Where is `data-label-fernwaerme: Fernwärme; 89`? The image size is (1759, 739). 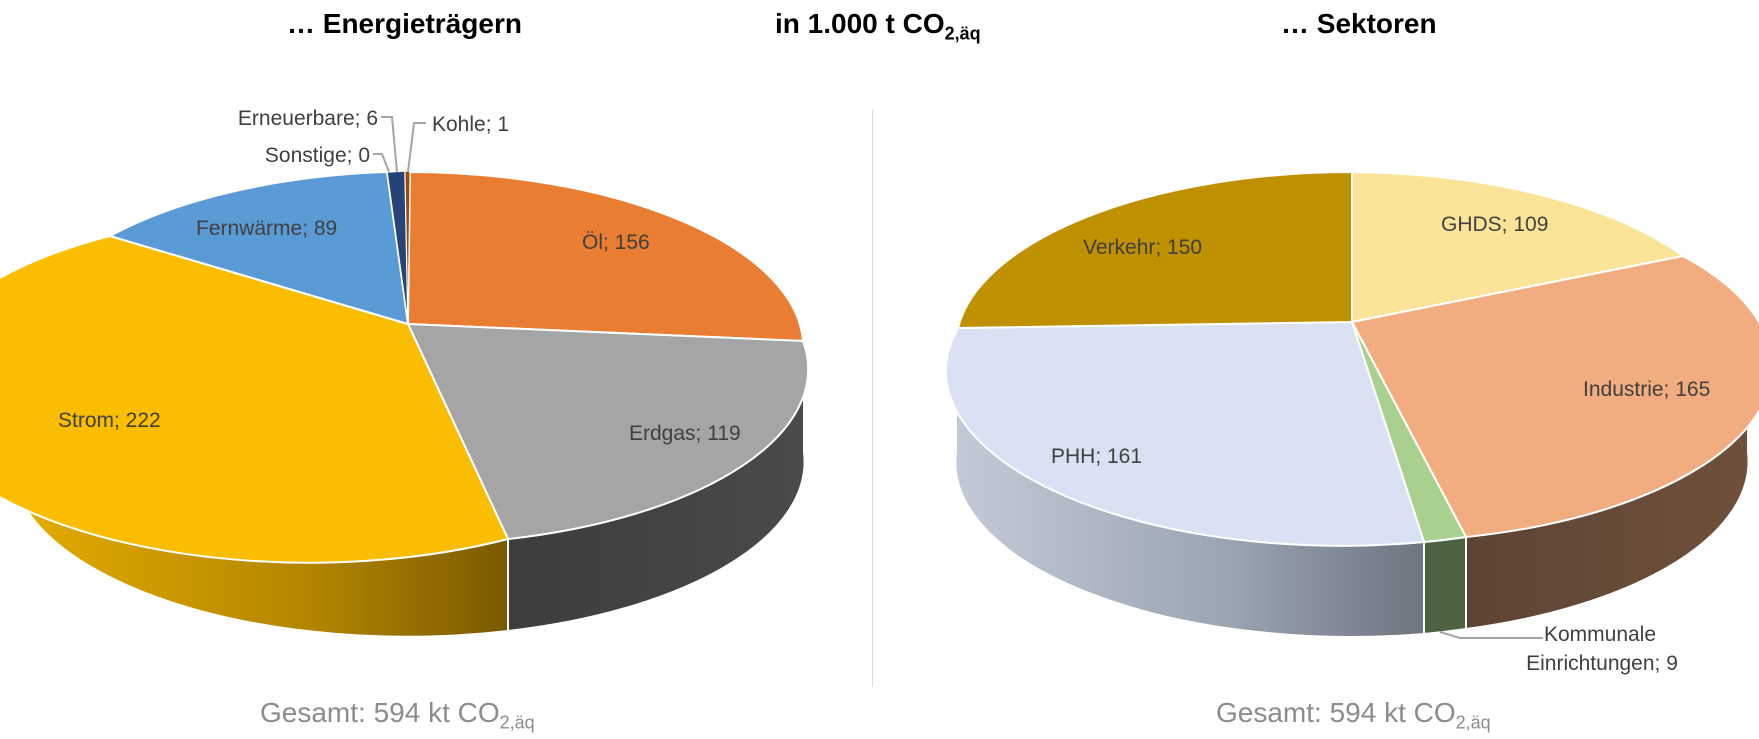
data-label-fernwaerme: Fernwärme; 89 is located at coordinates (266, 228).